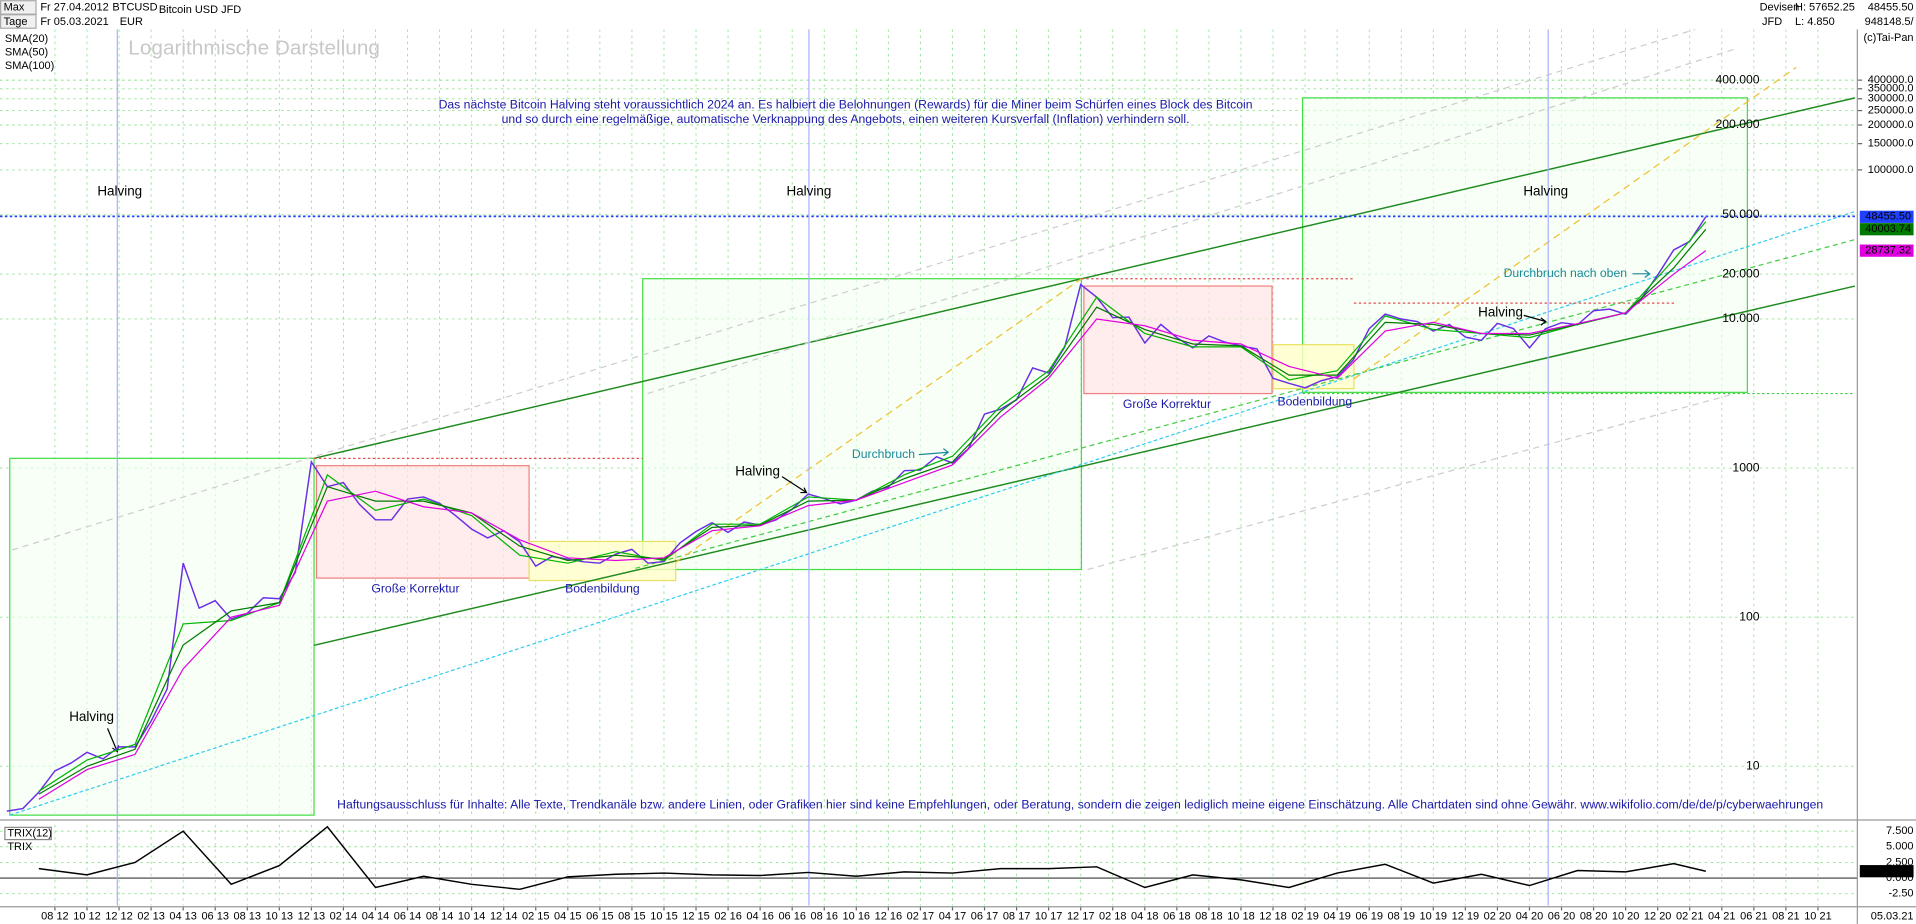  What do you see at coordinates (74, 22) in the screenshot?
I see `to-date: Fr 05.03.2021` at bounding box center [74, 22].